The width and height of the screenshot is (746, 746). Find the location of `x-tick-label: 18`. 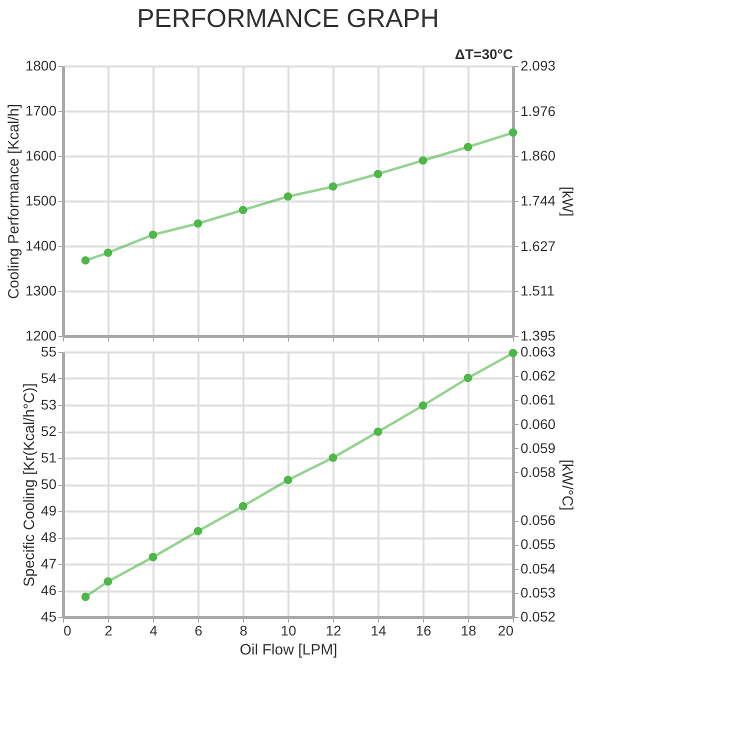

x-tick-label: 18 is located at coordinates (468, 630).